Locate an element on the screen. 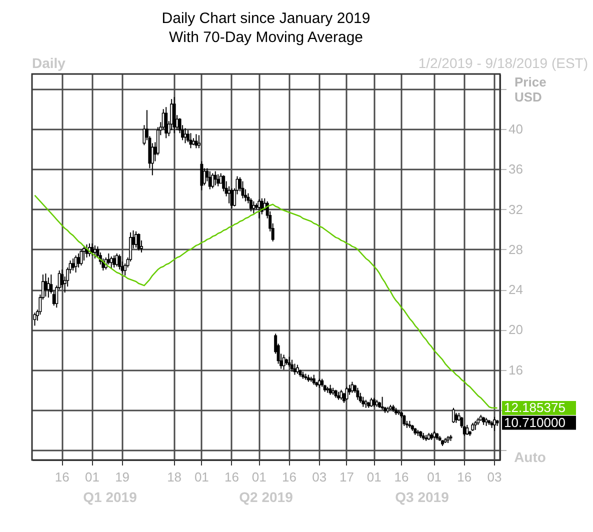  x-tick-label: 17 is located at coordinates (347, 477).